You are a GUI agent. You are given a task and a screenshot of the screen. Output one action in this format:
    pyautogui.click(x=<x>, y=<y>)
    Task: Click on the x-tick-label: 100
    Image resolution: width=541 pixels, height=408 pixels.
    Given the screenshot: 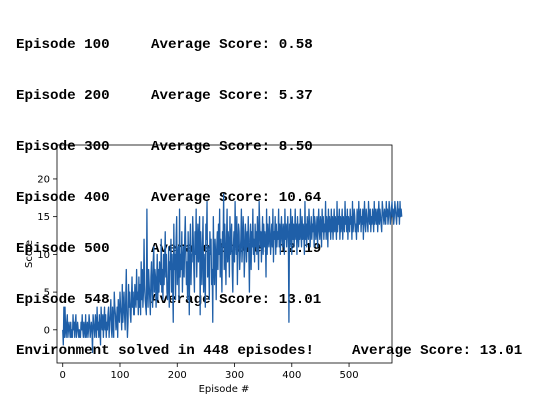 What is the action you would take?
    pyautogui.click(x=119, y=375)
    